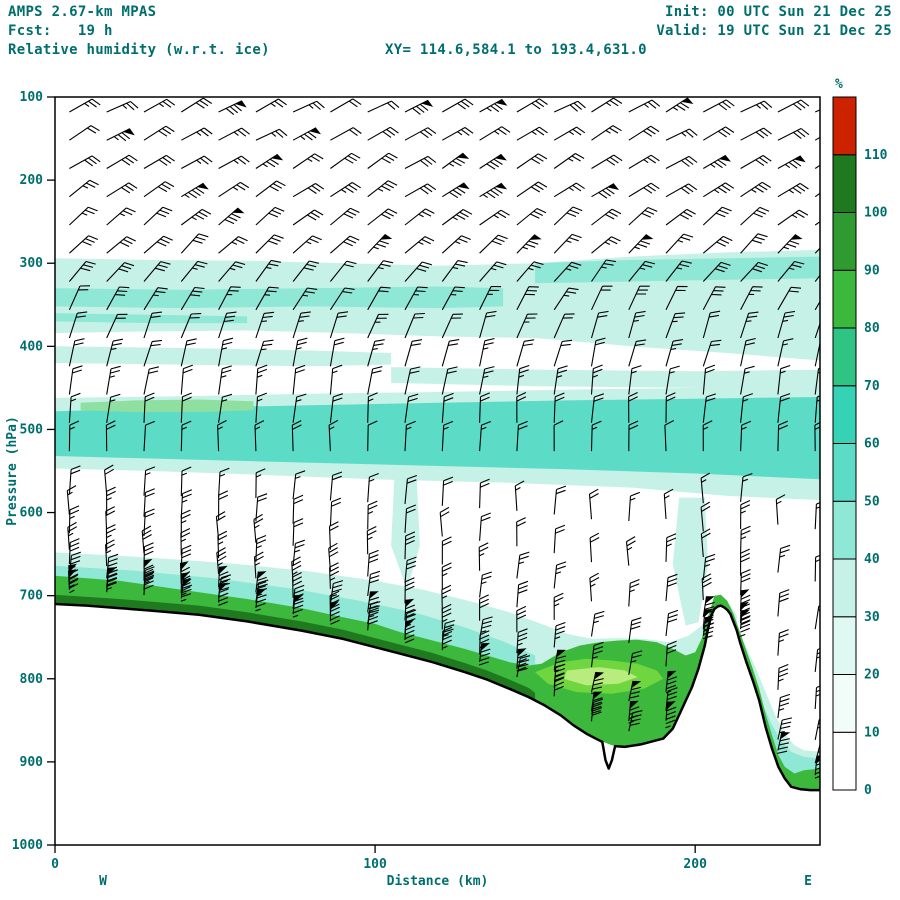  What do you see at coordinates (139, 50) in the screenshot?
I see `field-title: Relative humidity (w.r.t. ice)` at bounding box center [139, 50].